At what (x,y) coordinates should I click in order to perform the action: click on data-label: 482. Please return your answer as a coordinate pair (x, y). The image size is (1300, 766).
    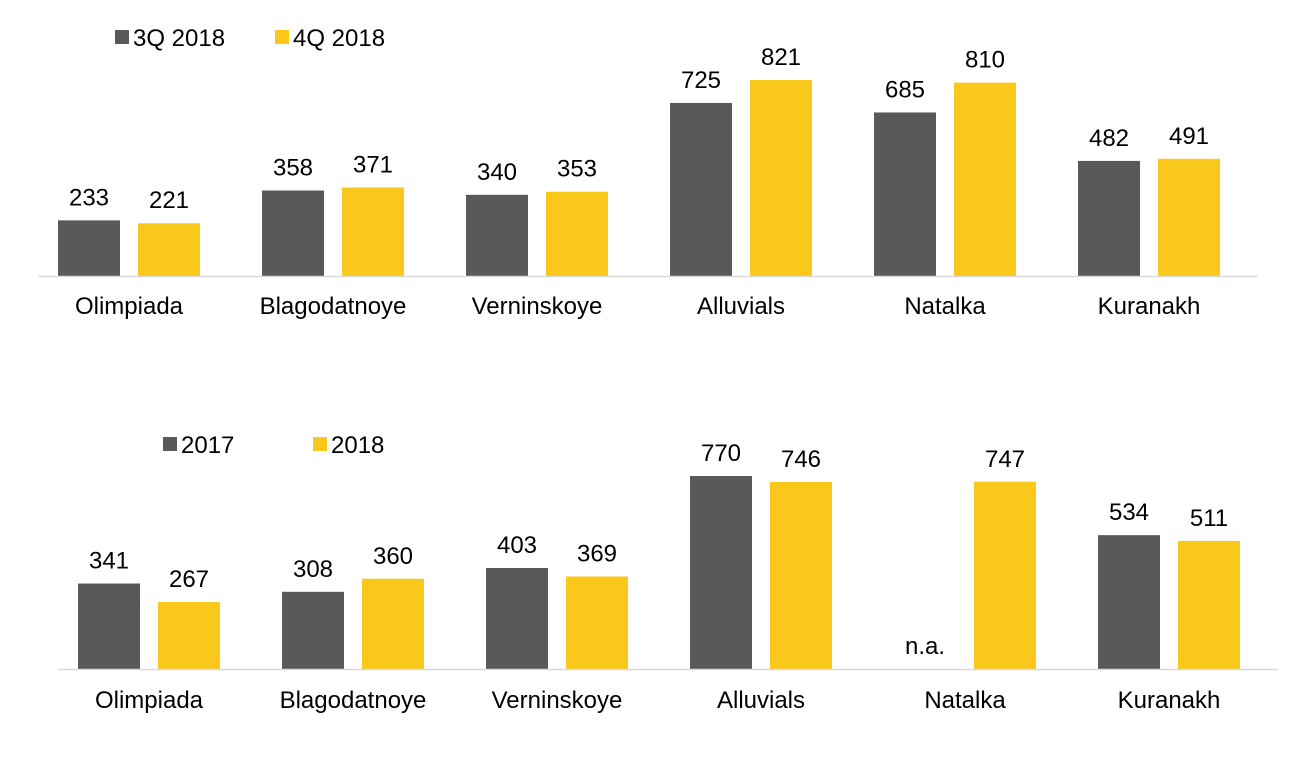
    Looking at the image, I should click on (1109, 138).